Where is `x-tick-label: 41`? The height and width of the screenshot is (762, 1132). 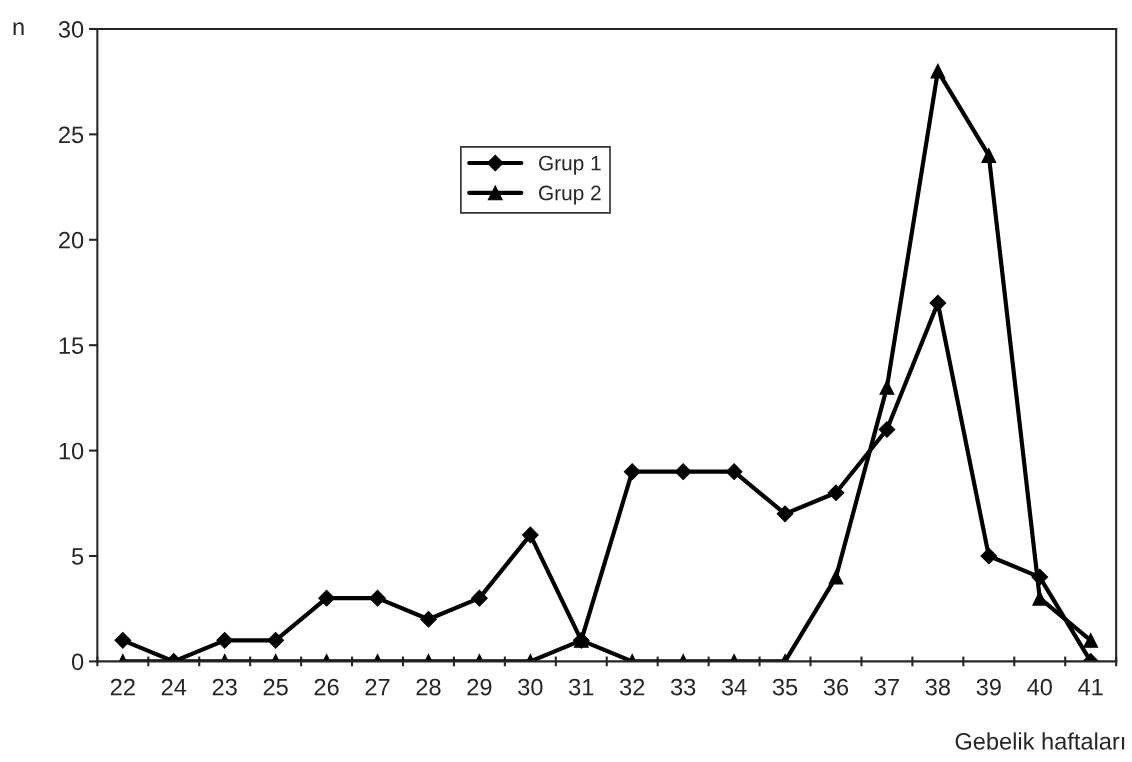
x-tick-label: 41 is located at coordinates (1090, 687).